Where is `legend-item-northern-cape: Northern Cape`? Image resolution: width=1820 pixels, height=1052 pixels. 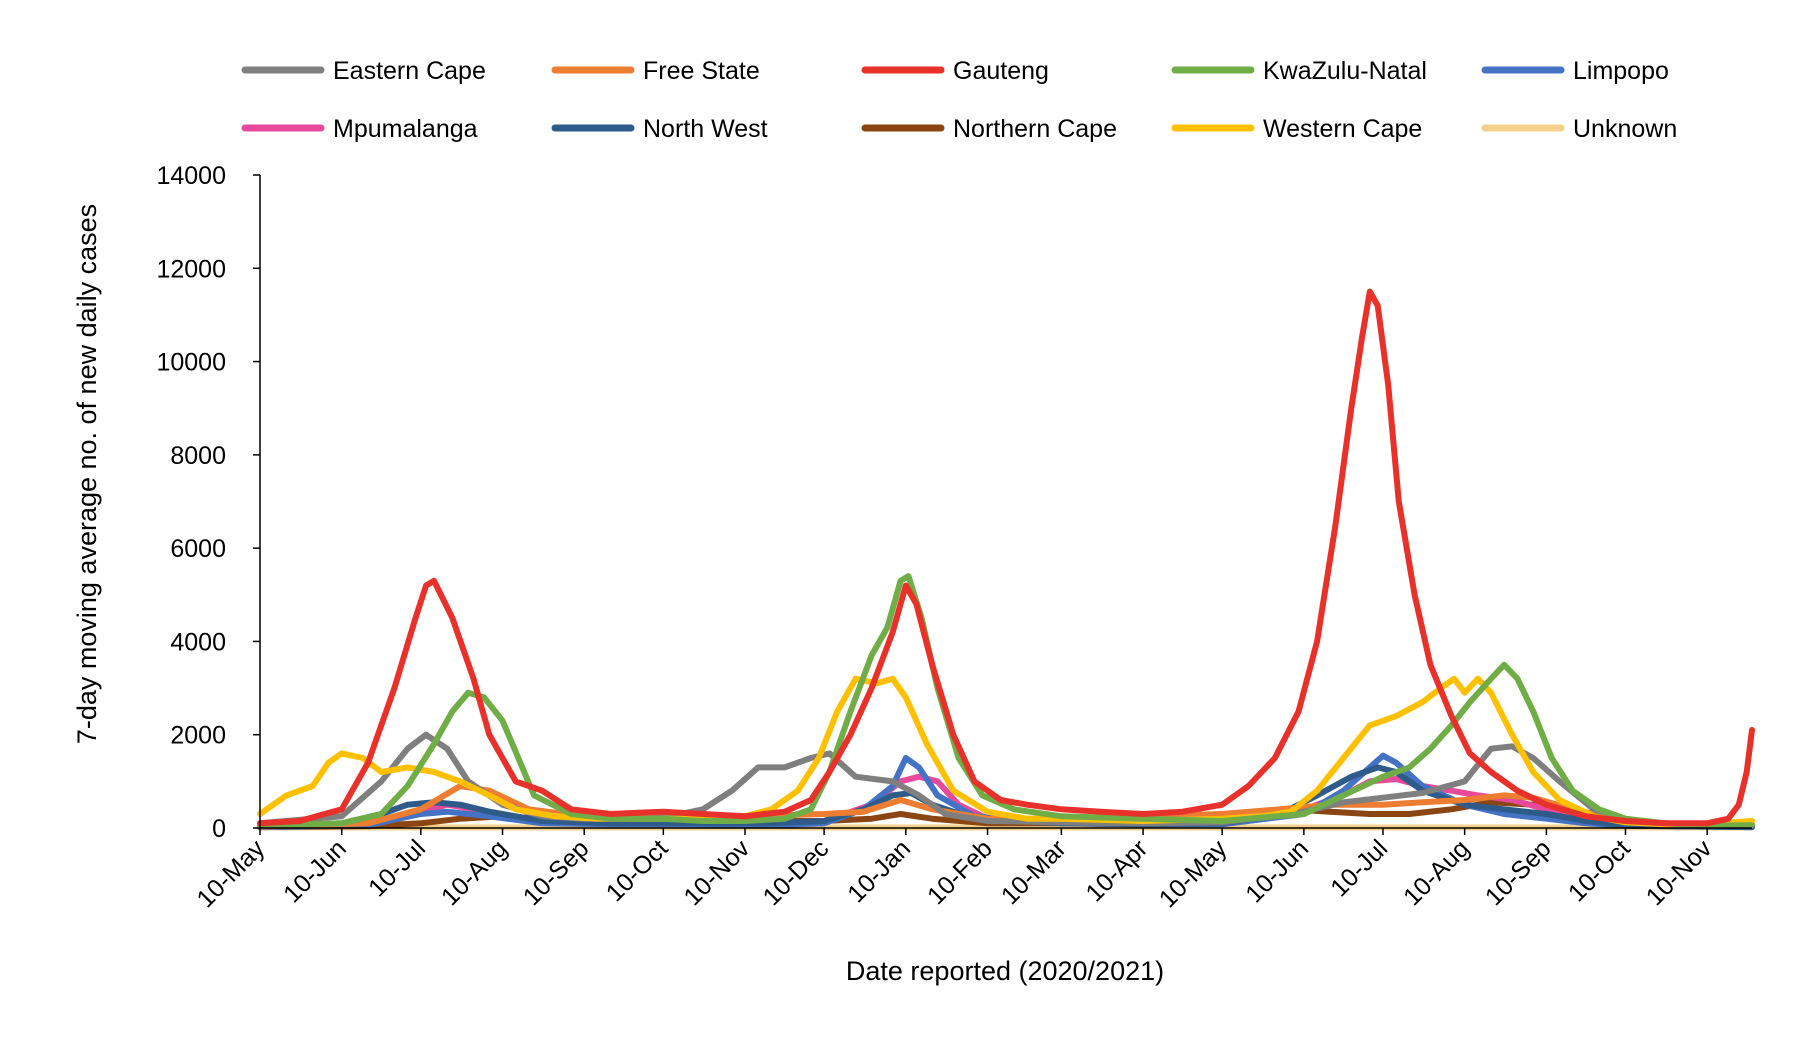 legend-item-northern-cape: Northern Cape is located at coordinates (989, 129).